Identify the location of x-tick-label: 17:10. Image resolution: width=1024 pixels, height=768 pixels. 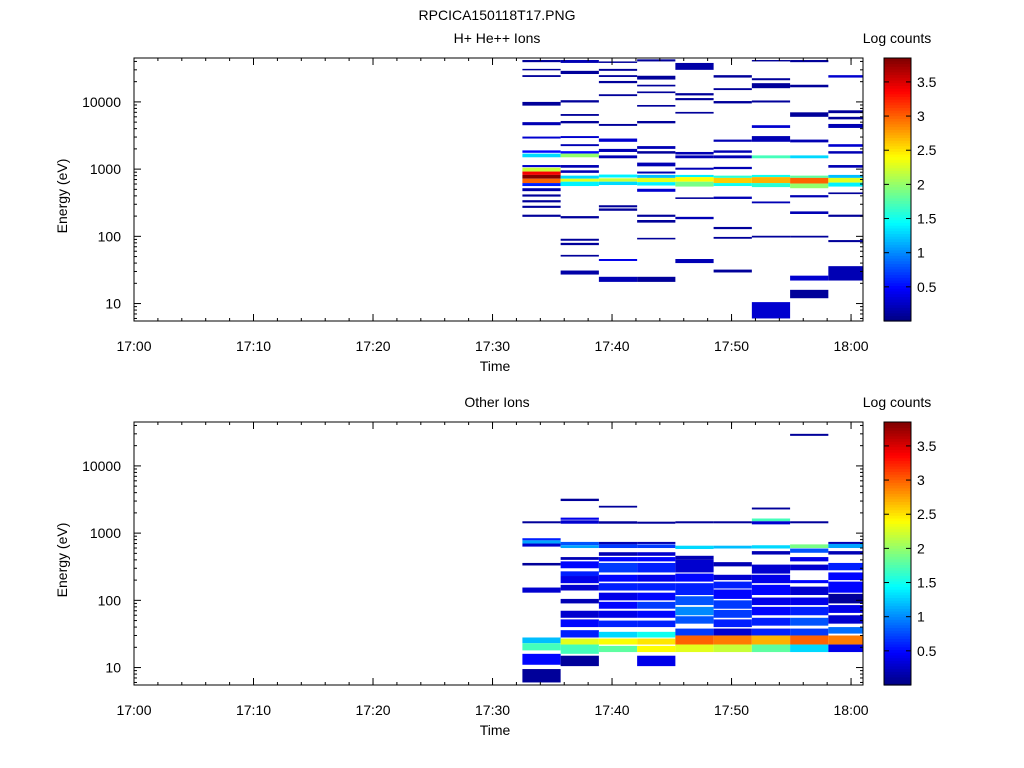
(253, 710).